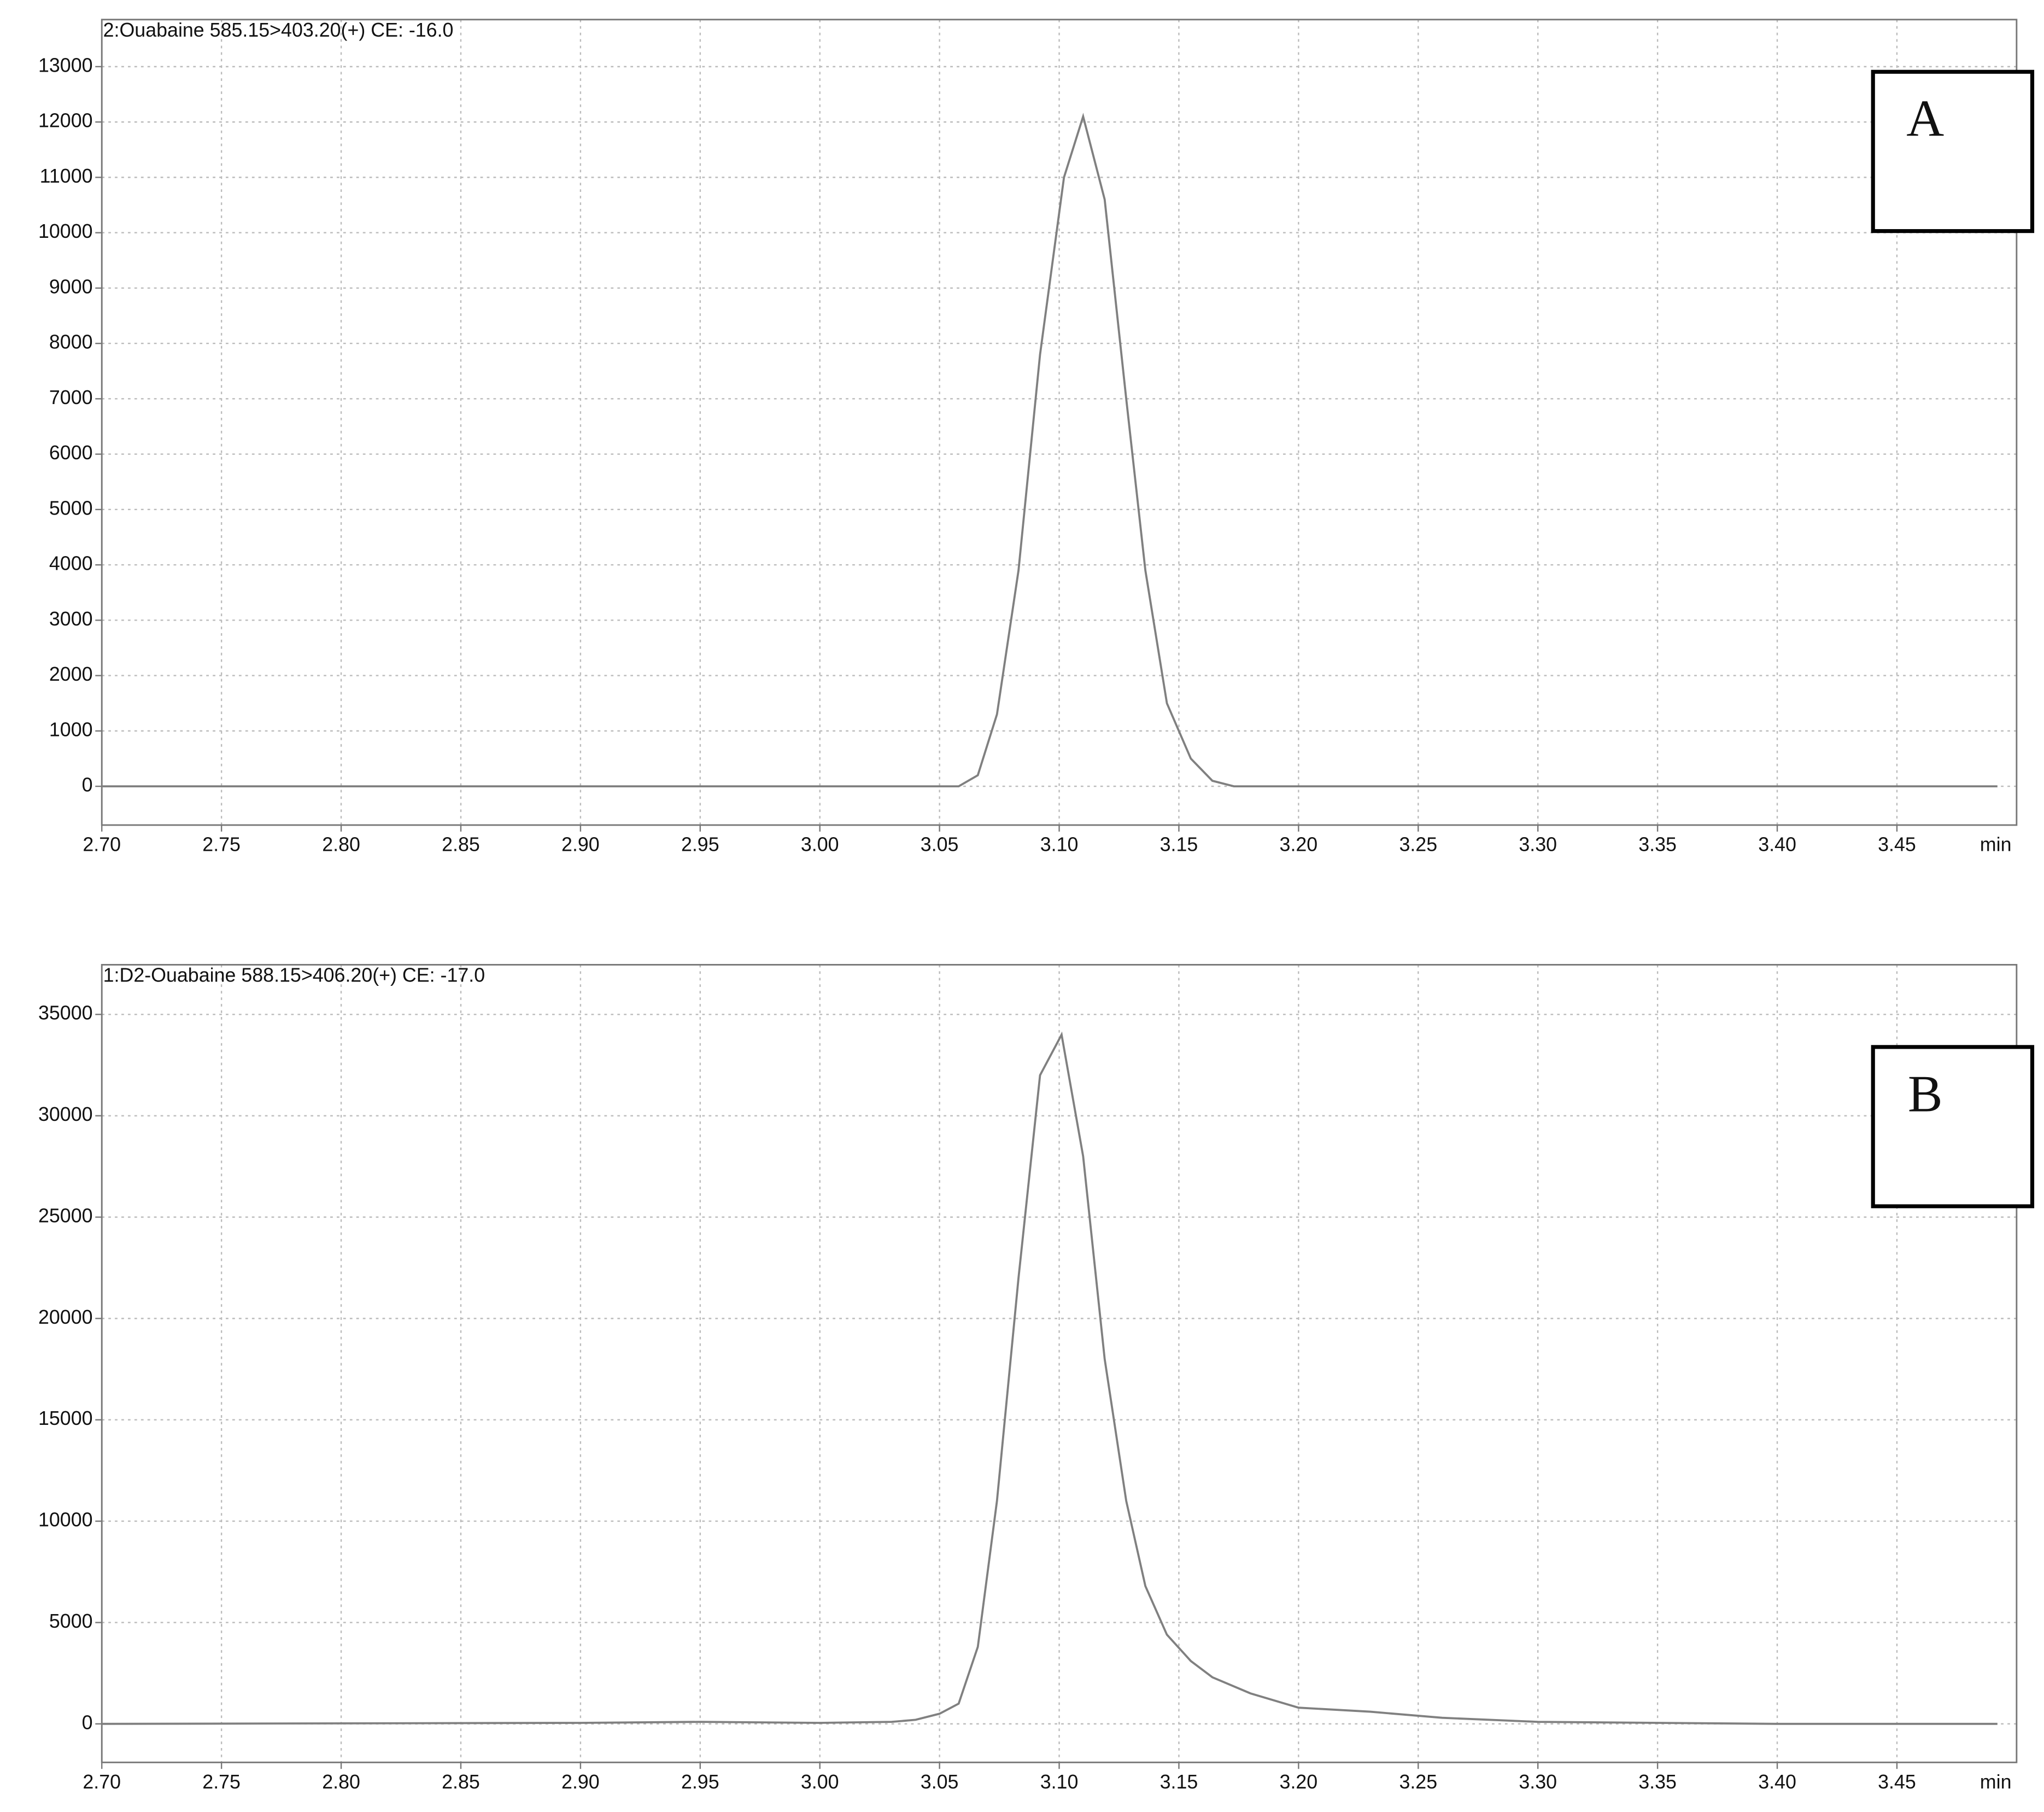 Image resolution: width=2044 pixels, height=1812 pixels. I want to click on y-tick-label: 6000, so click(71, 453).